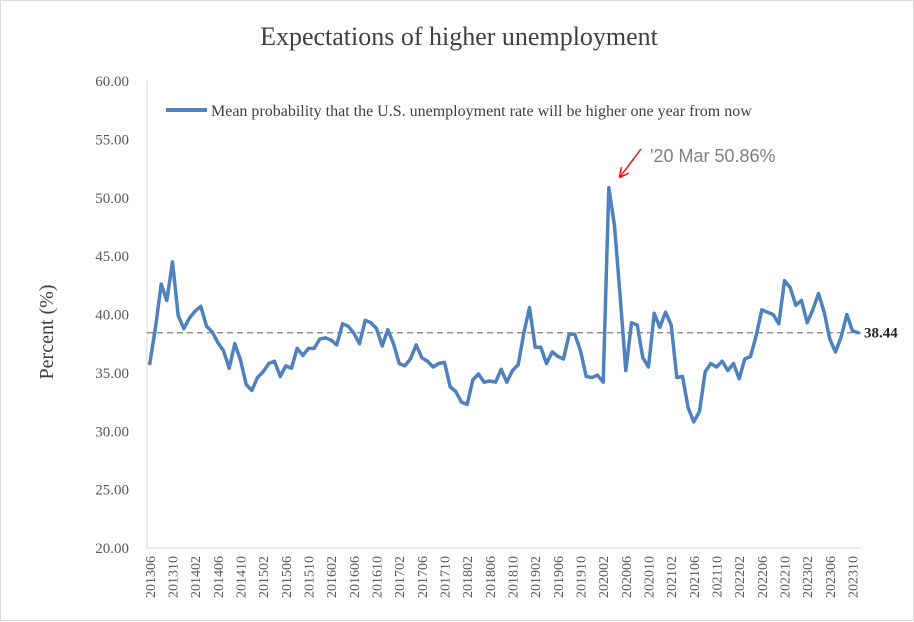 This screenshot has height=622, width=914. Describe the element at coordinates (604, 577) in the screenshot. I see `x-tick-label: 202002` at that location.